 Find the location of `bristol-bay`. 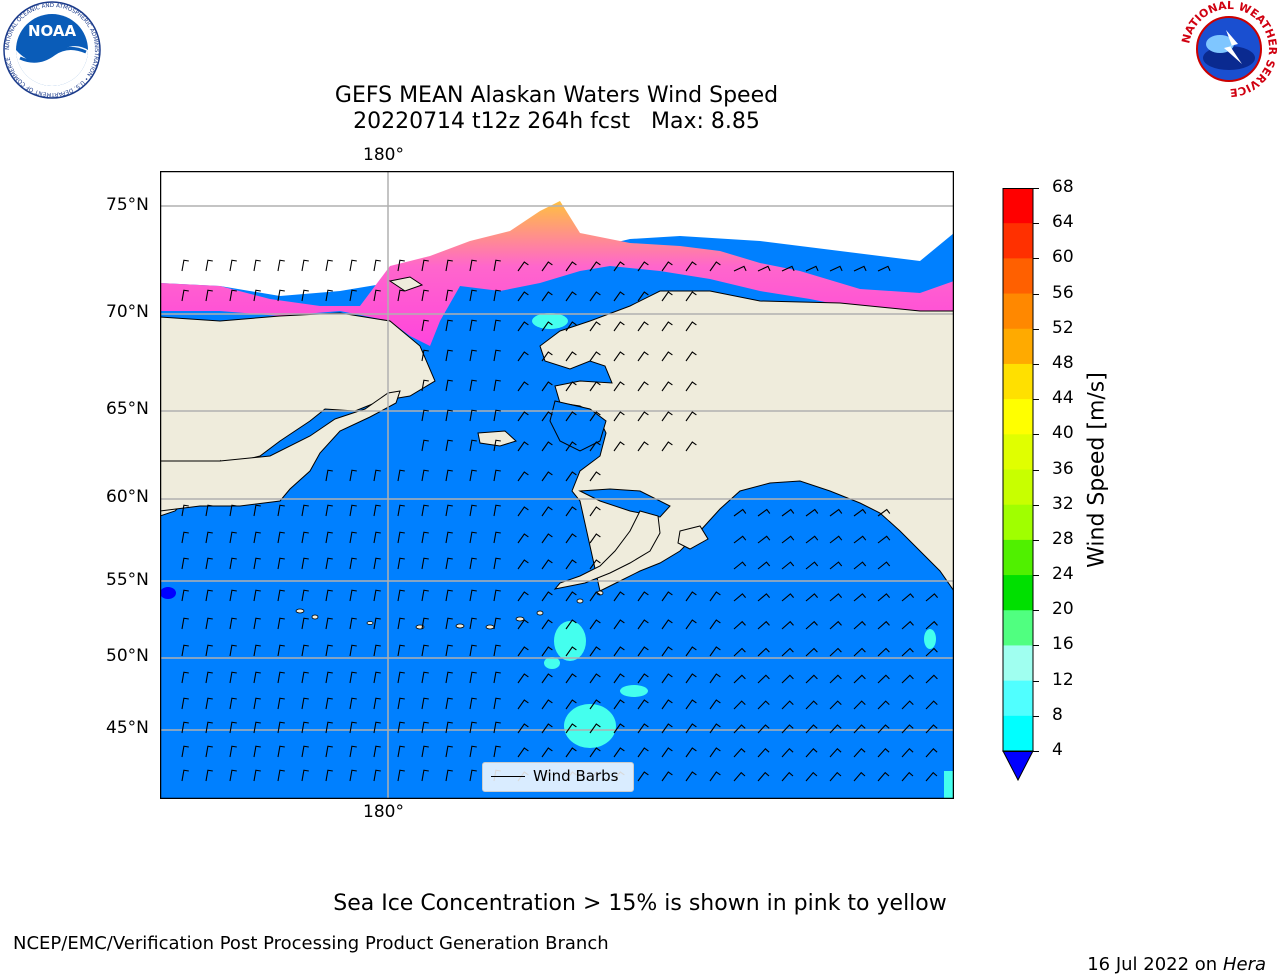

bristol-bay is located at coordinates (624, 503).